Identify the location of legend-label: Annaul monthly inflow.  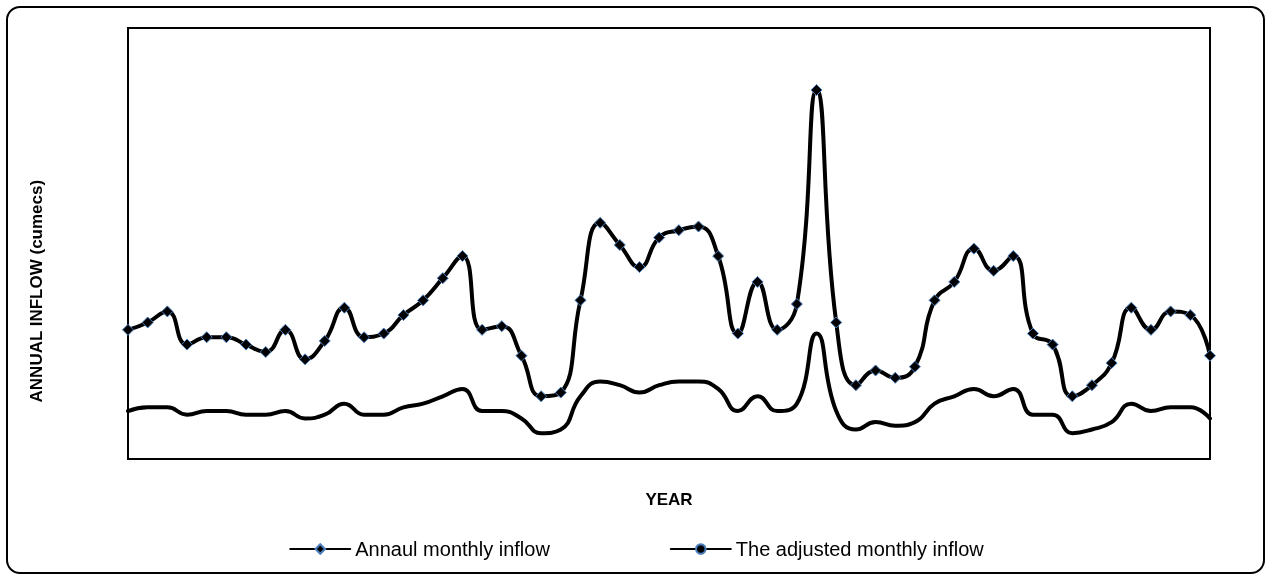
(453, 549).